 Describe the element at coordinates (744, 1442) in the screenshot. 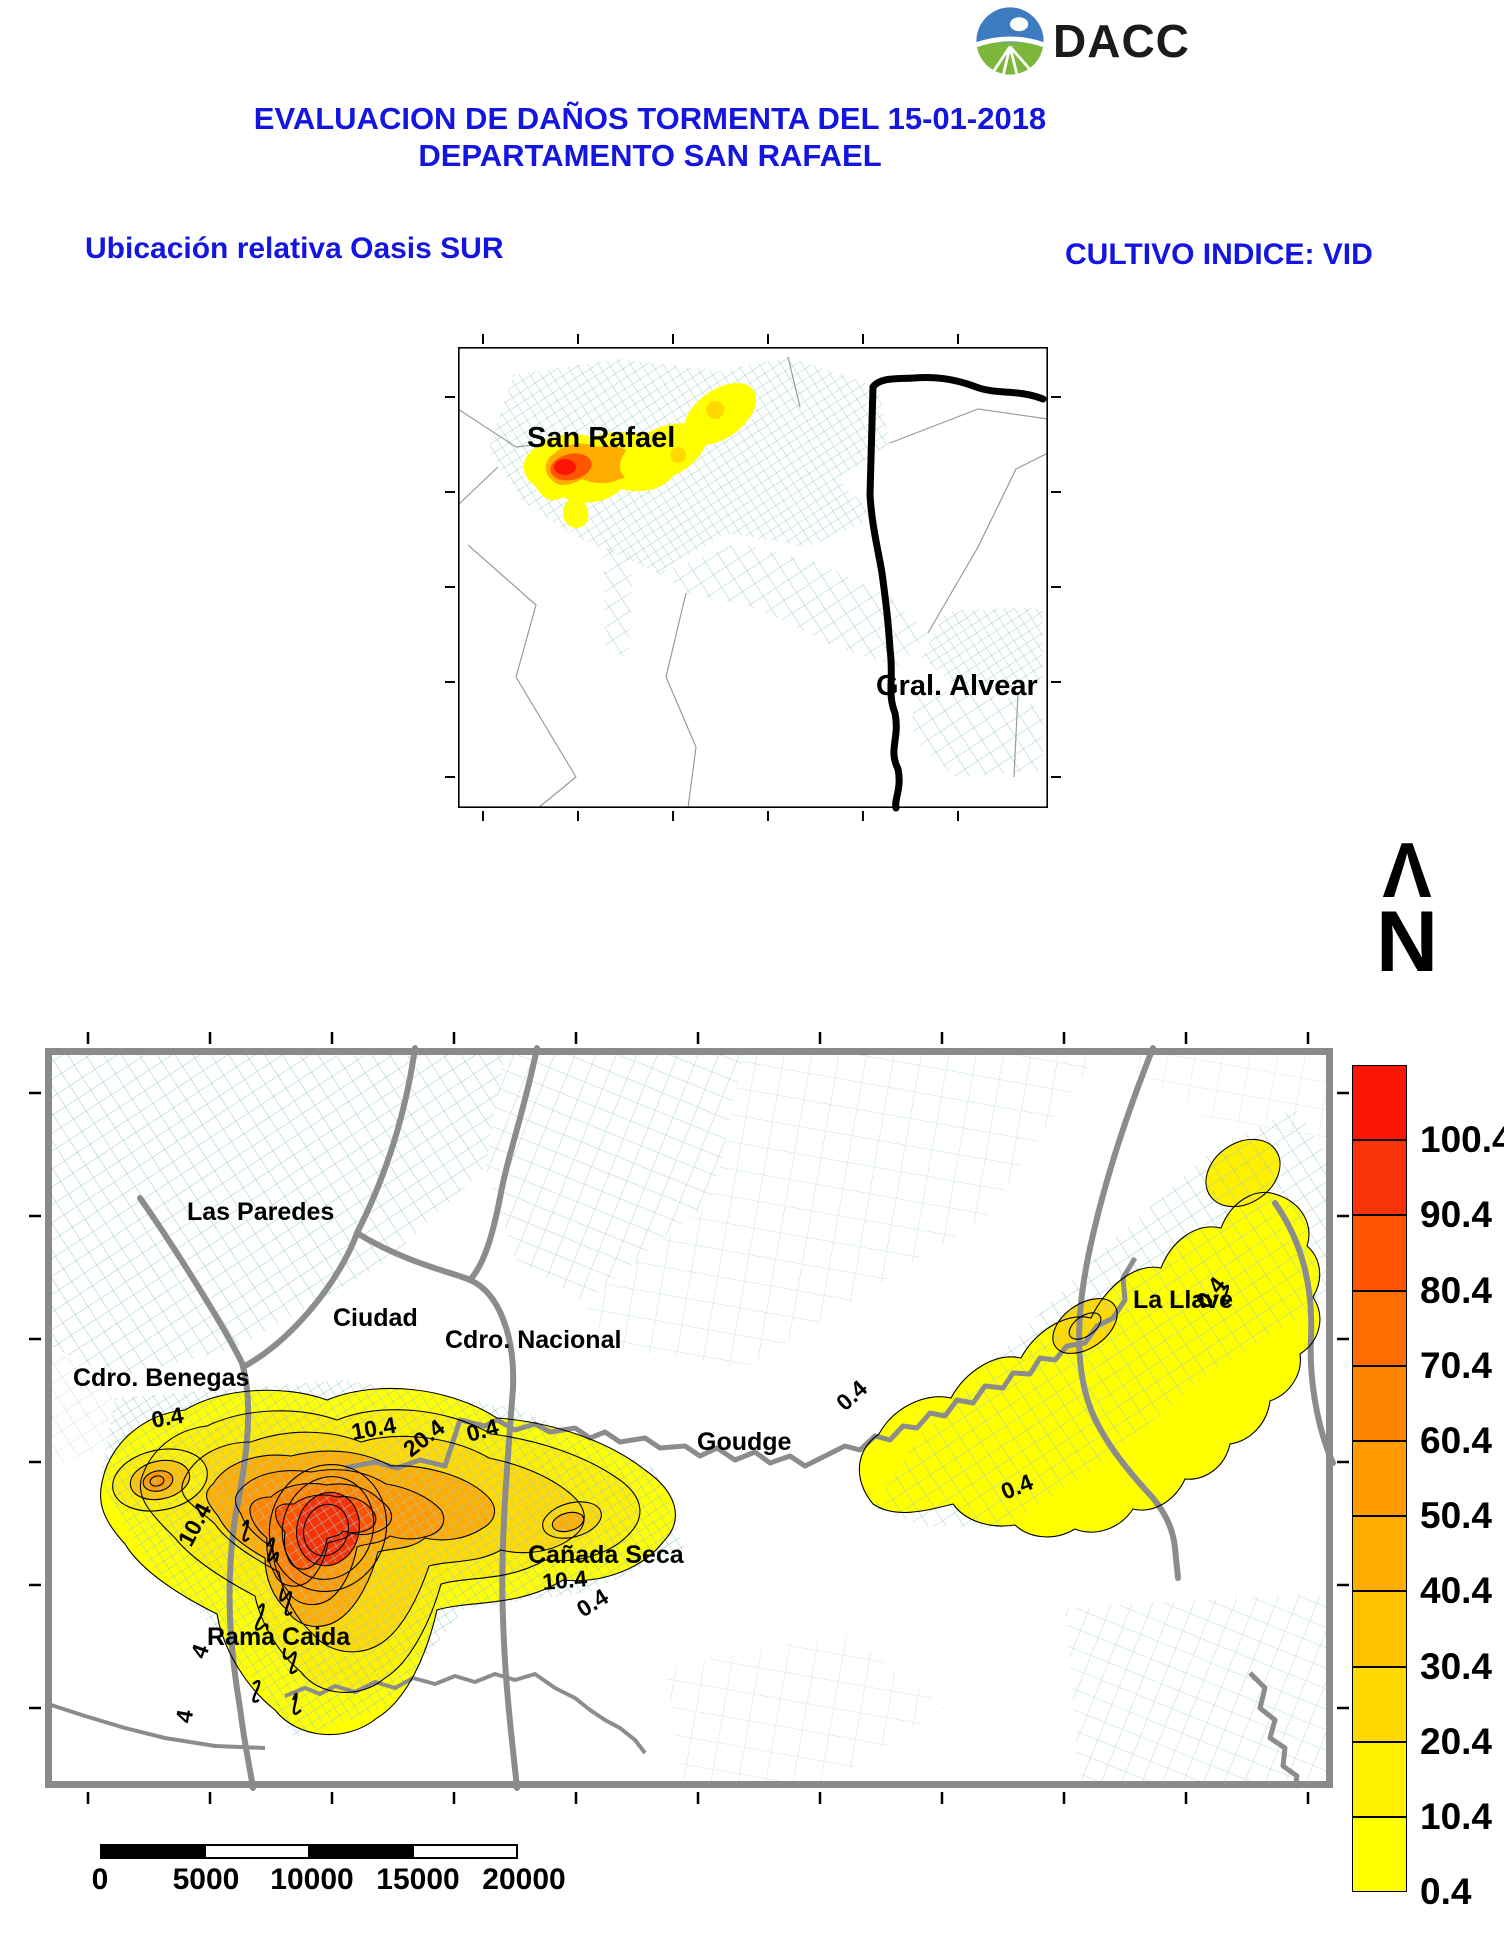

I see `district-label-goudge: Goudge` at that location.